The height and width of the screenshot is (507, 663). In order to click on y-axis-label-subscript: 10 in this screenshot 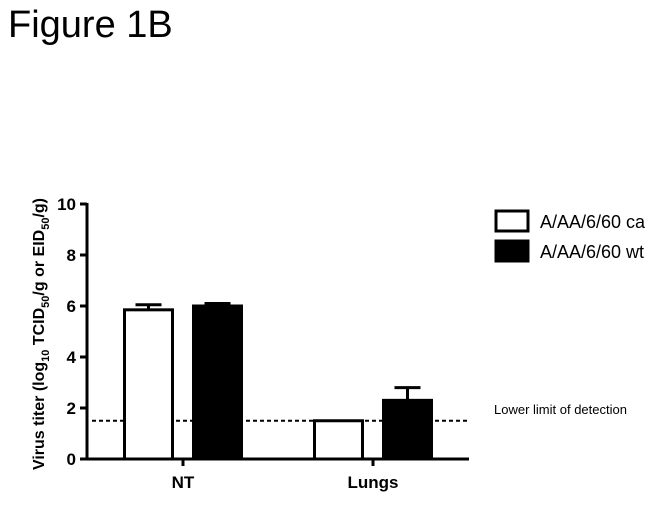, I will do `click(46, 356)`.